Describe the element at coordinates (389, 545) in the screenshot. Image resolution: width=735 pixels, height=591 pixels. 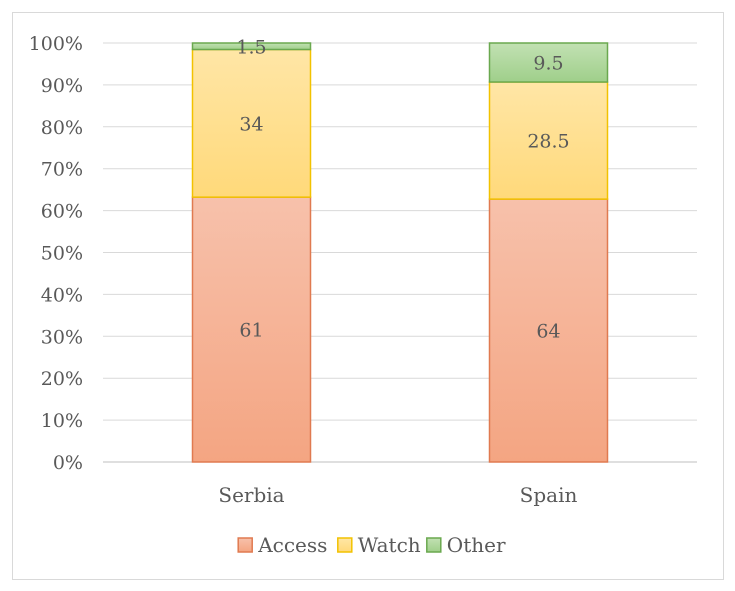
I see `legend-label: Watch` at that location.